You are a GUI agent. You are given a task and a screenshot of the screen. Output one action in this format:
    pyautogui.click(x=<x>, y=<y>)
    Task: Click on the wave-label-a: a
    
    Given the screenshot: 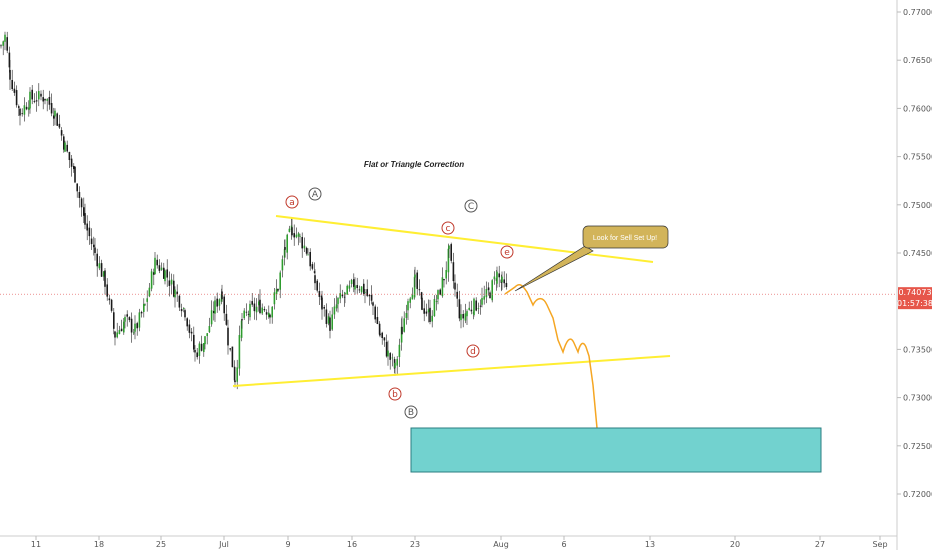 What is the action you would take?
    pyautogui.click(x=292, y=202)
    